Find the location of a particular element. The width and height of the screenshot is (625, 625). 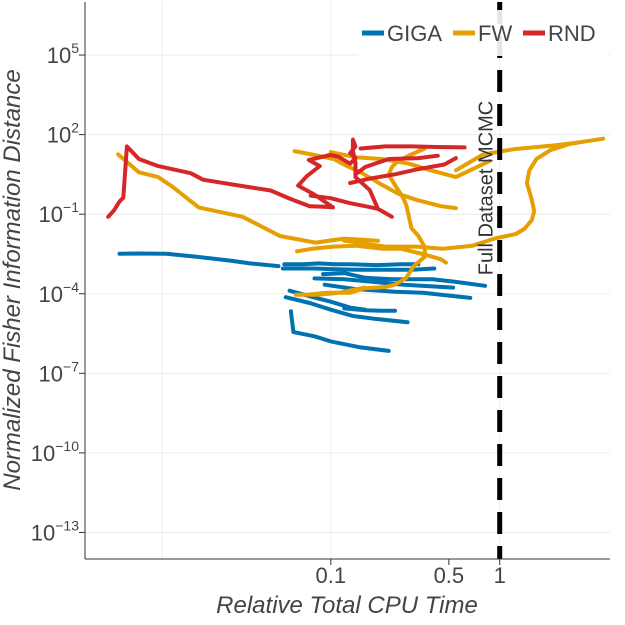

x-axis-title: Relative Total CPU Time is located at coordinates (347, 605).